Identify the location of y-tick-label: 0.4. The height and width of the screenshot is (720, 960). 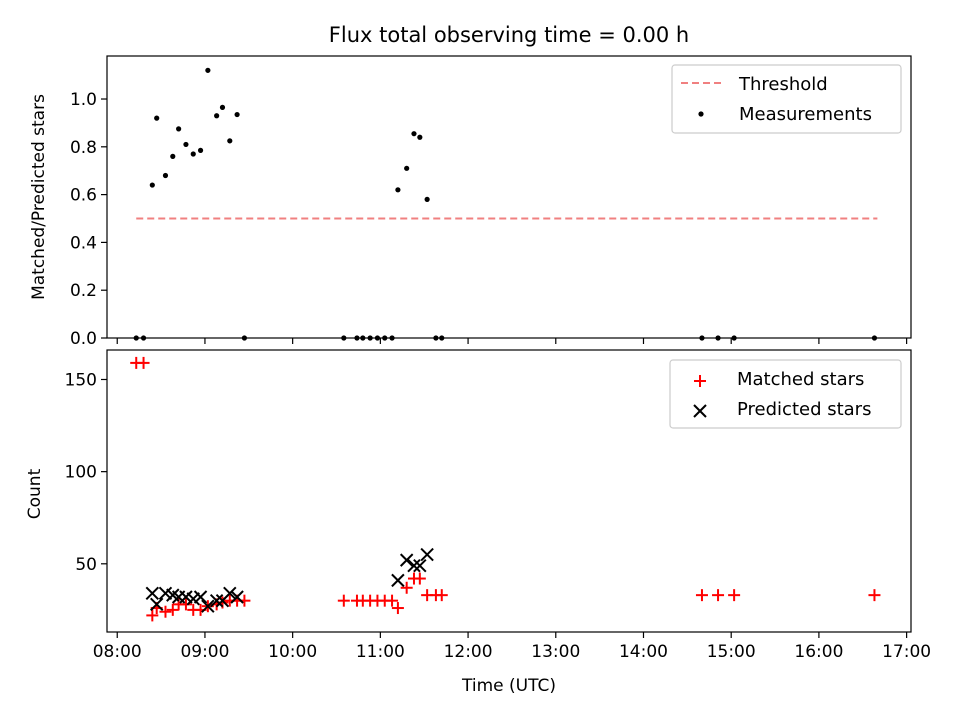
(83, 243).